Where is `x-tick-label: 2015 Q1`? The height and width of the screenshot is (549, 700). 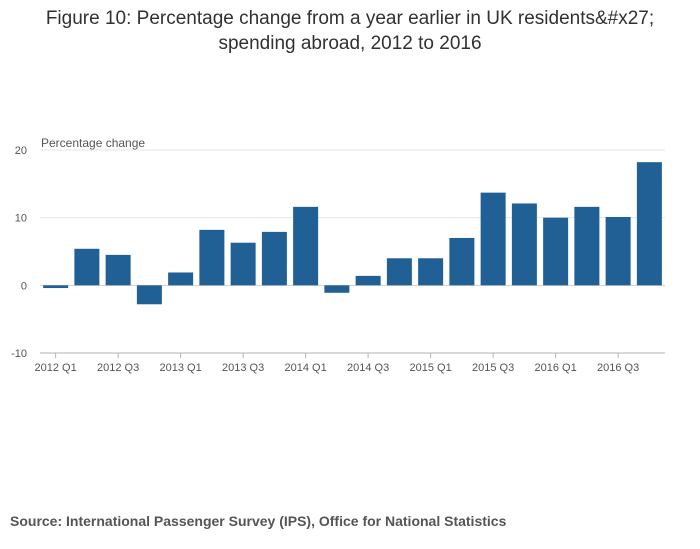
x-tick-label: 2015 Q1 is located at coordinates (431, 368).